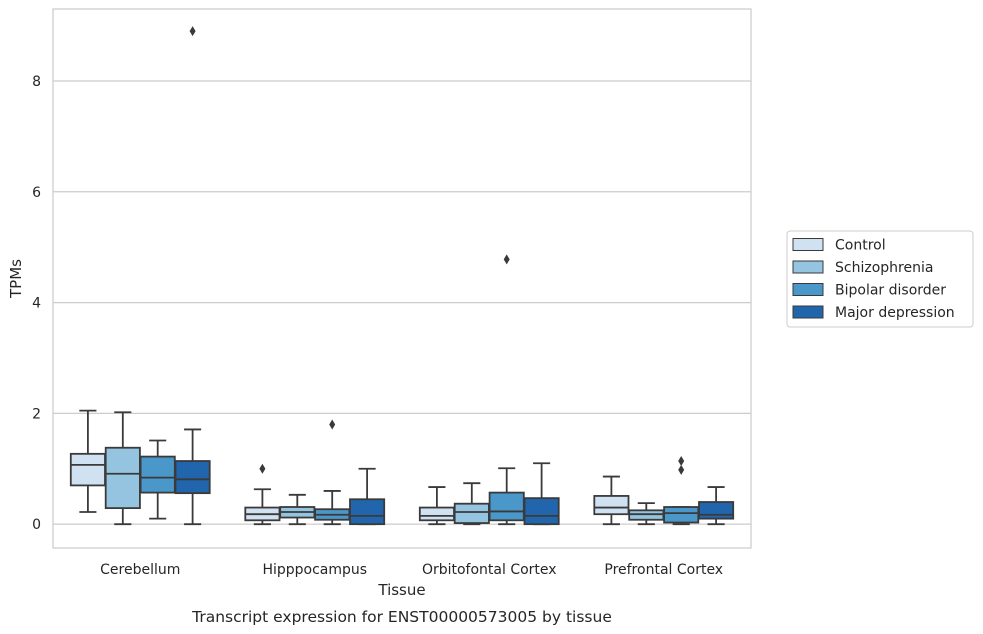 The width and height of the screenshot is (983, 634). What do you see at coordinates (489, 570) in the screenshot?
I see `x-tick-label: Orbitofontal Cortex` at bounding box center [489, 570].